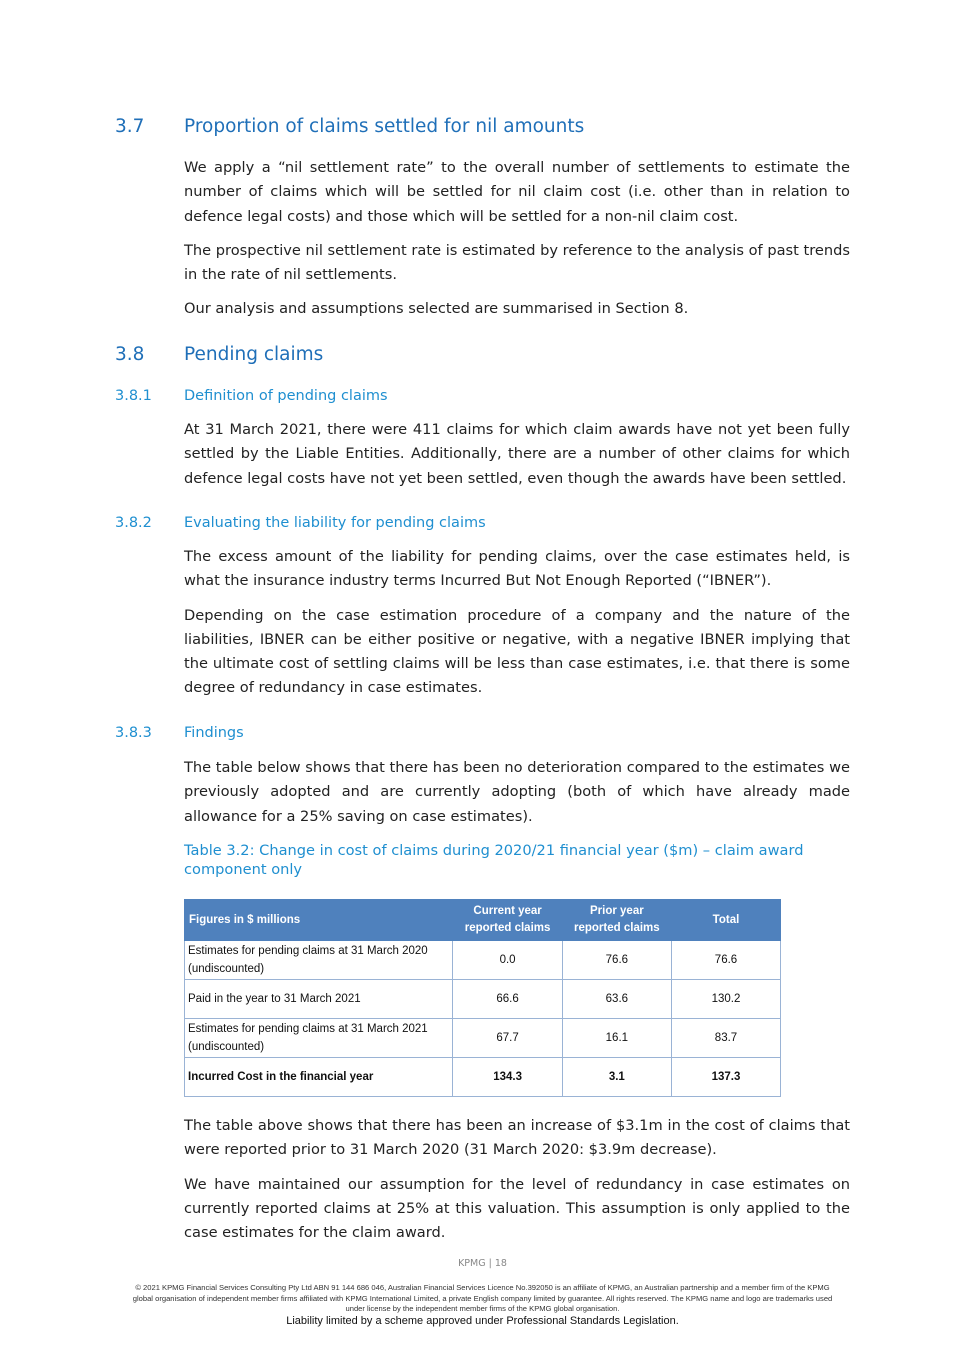  I want to click on subsection-number: 3.8.1, so click(133, 396).